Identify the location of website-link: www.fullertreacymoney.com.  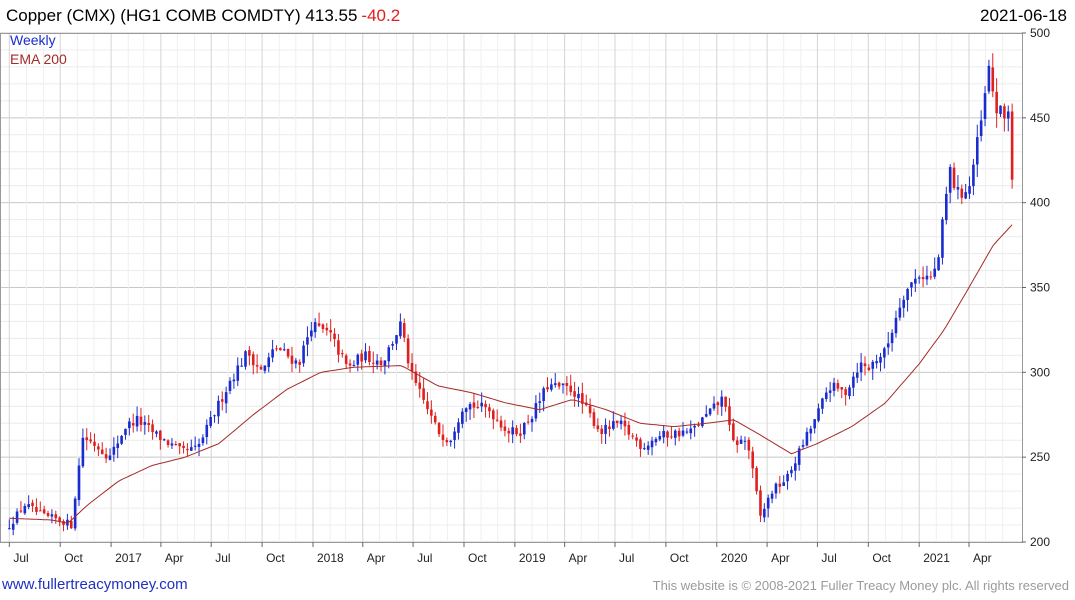
(95, 584).